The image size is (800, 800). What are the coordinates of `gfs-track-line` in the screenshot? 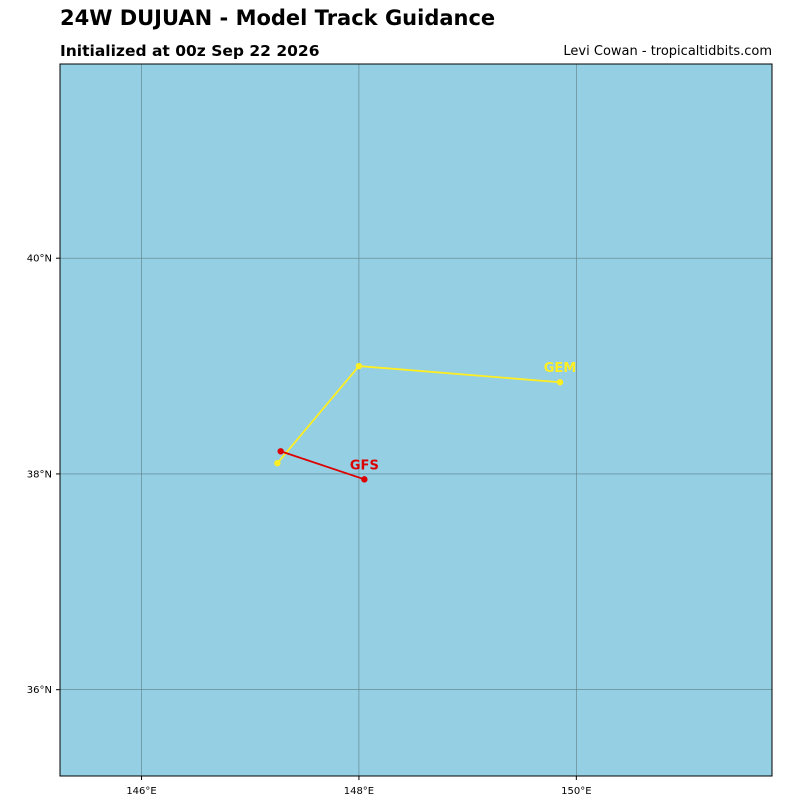 It's located at (322, 465).